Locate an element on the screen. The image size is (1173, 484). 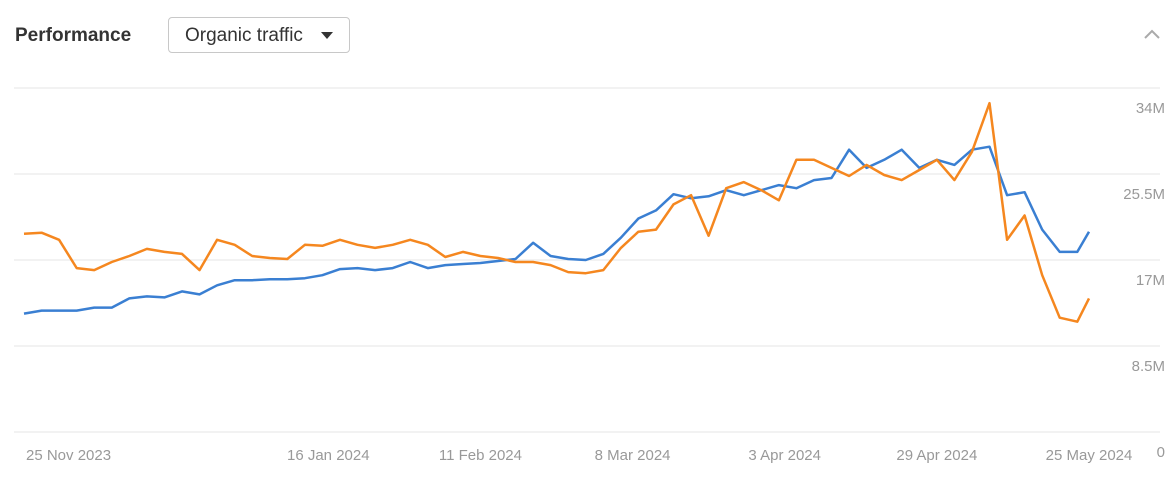
y-tick-label: 8.5M is located at coordinates (1148, 366).